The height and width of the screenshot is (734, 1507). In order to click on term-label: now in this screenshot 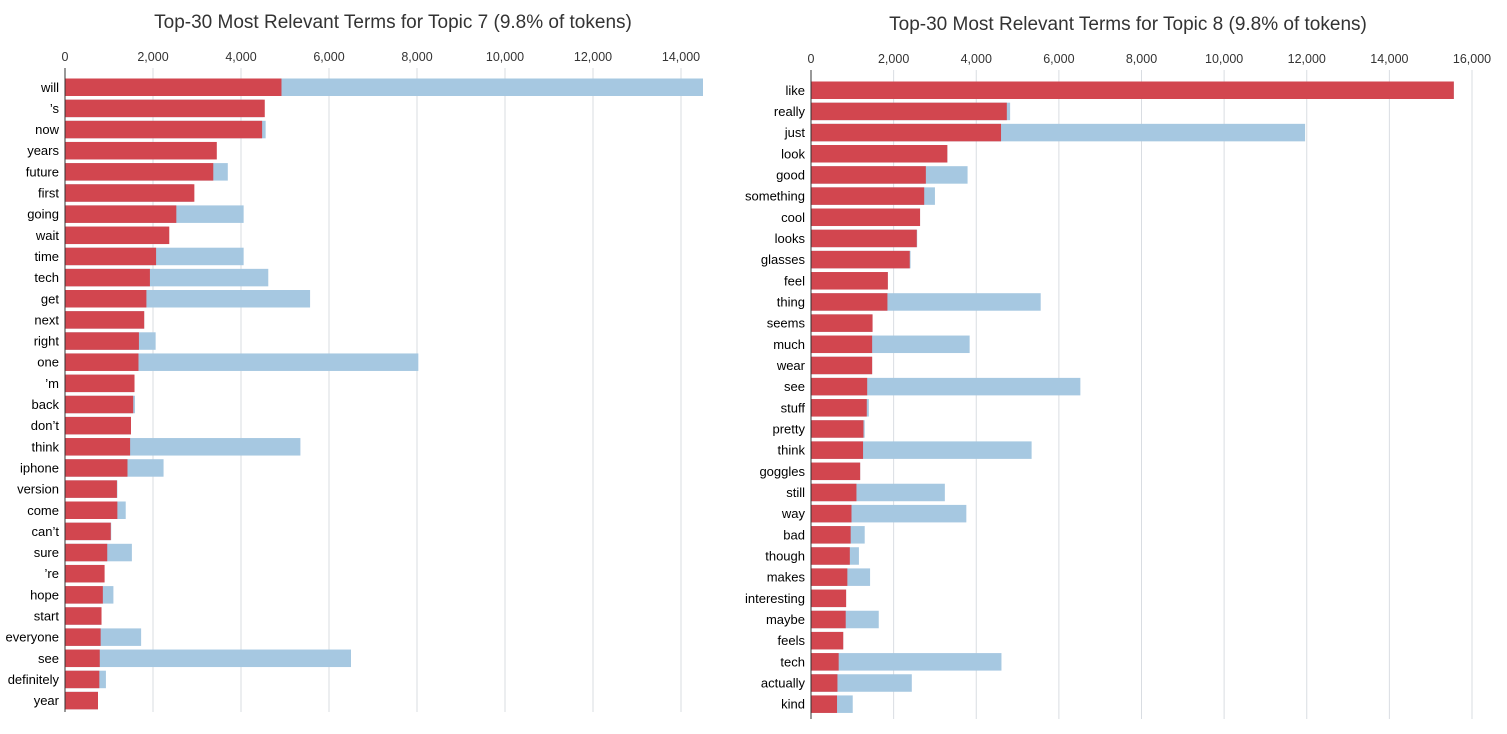, I will do `click(47, 129)`.